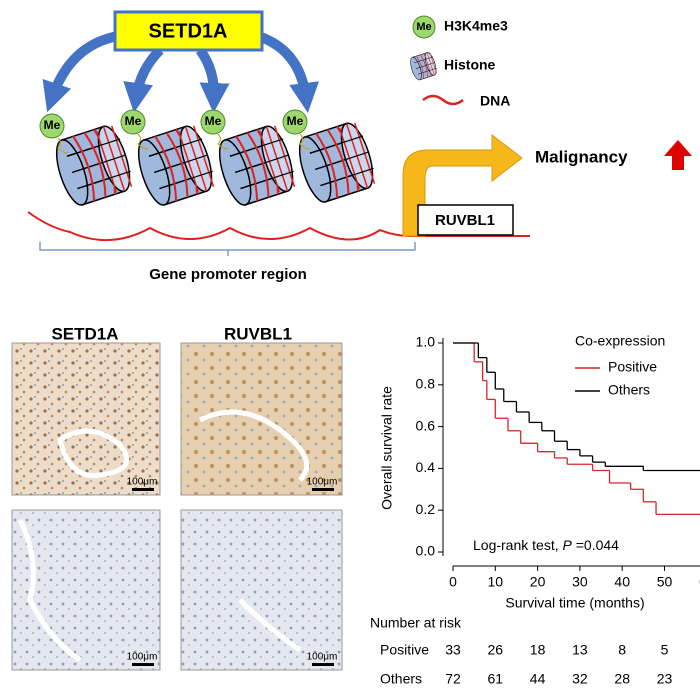 The image size is (700, 700). I want to click on risk-count: 61, so click(496, 679).